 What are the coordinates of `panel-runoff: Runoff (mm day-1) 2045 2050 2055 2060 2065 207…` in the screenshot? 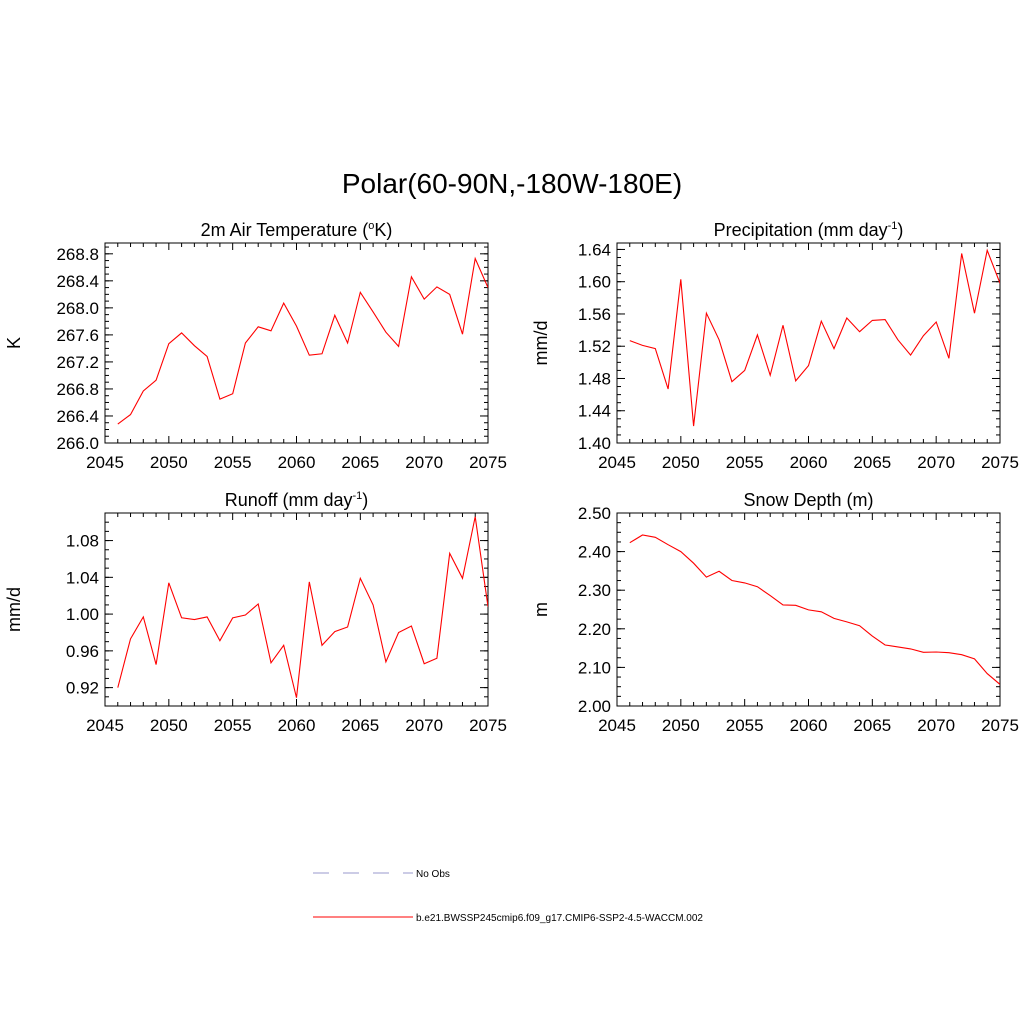 It's located at (255, 612).